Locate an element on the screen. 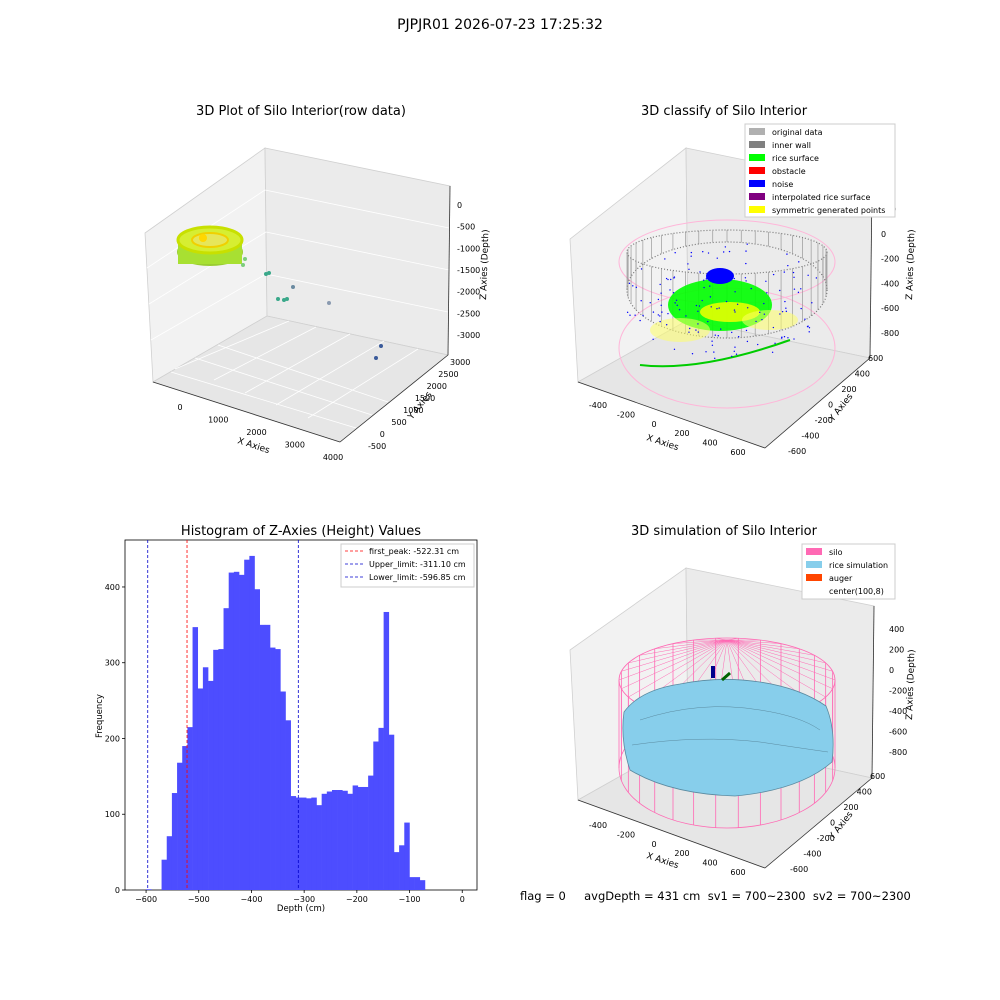  simulation-z-tick-label: -400 is located at coordinates (898, 711).